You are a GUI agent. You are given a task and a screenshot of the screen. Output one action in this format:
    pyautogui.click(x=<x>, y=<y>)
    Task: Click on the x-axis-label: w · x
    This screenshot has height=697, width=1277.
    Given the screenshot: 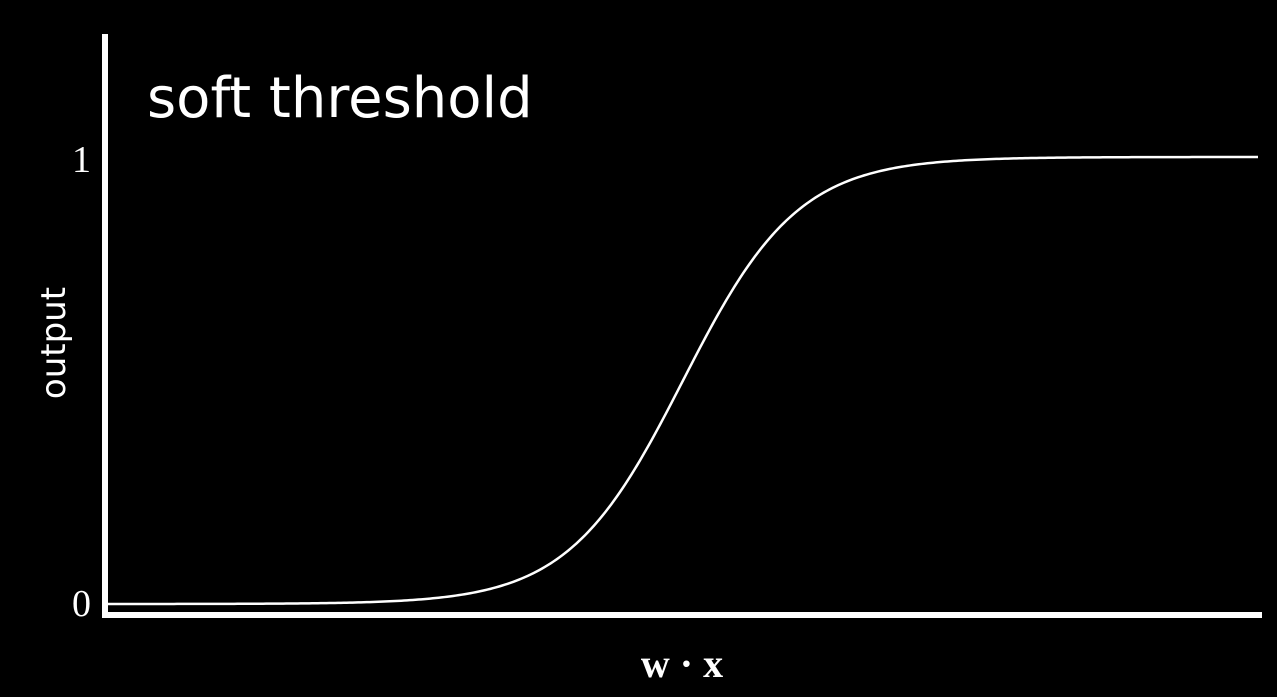 What is the action you would take?
    pyautogui.click(x=682, y=663)
    